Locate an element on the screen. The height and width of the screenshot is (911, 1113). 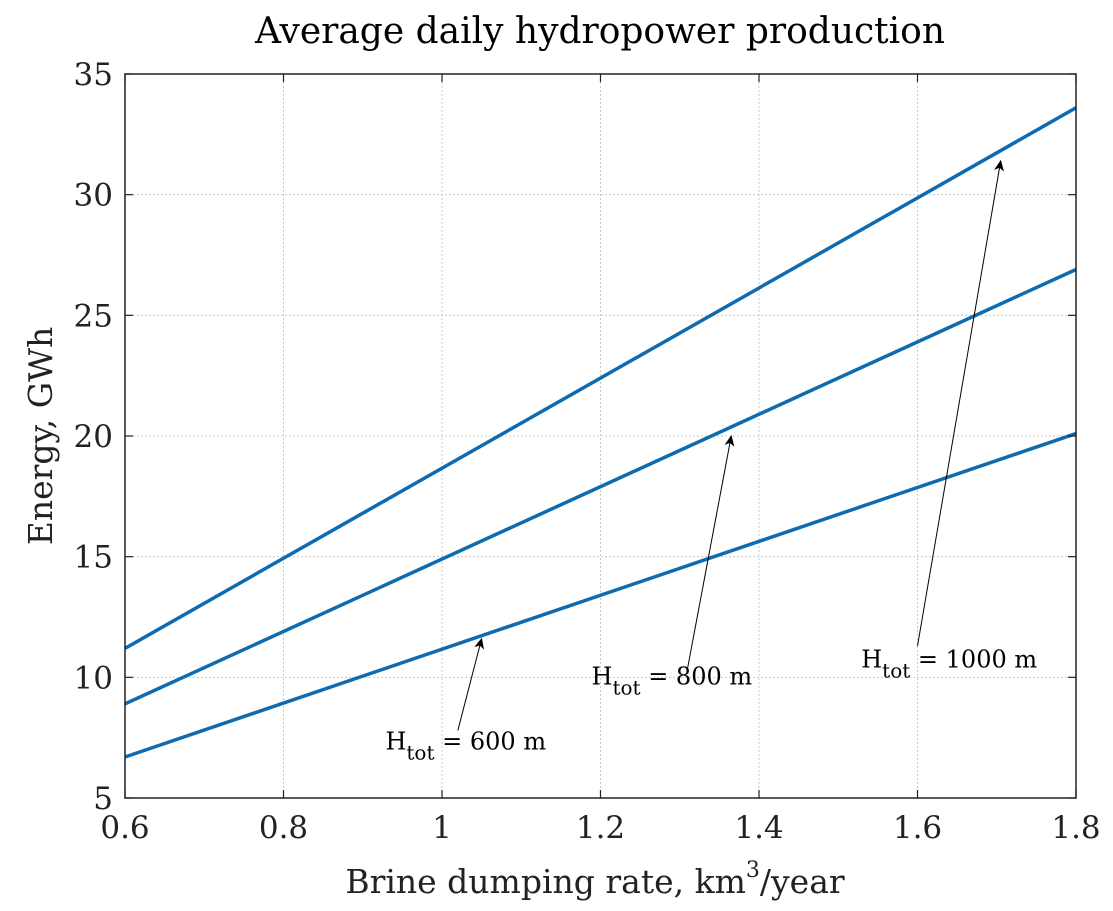
annotation-value: = 800 m is located at coordinates (697, 677).